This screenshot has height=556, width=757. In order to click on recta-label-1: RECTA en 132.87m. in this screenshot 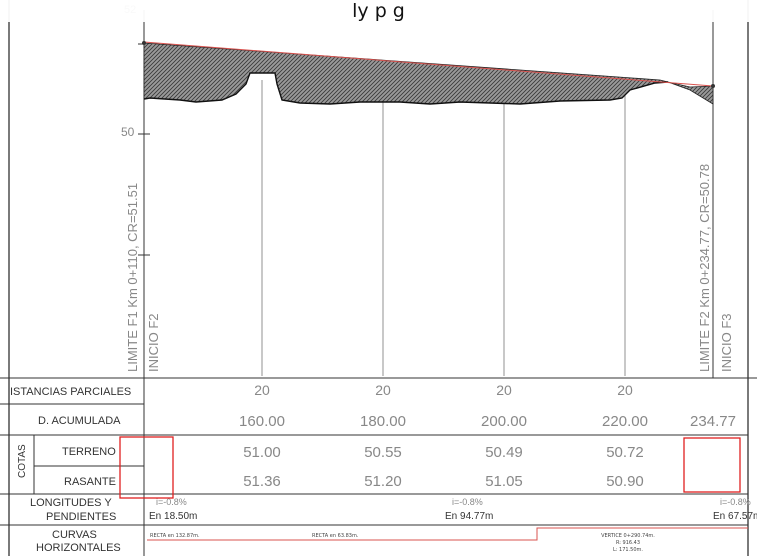, I will do `click(175, 536)`.